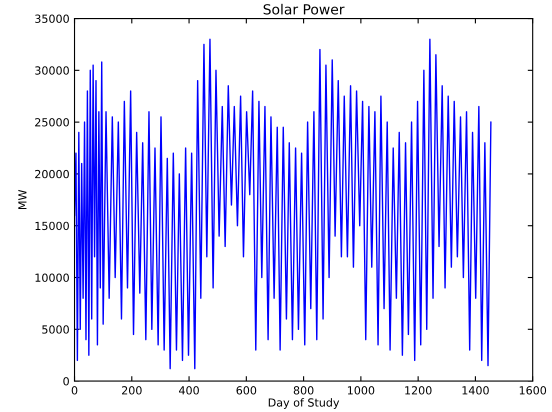 Image resolution: width=552 pixels, height=412 pixels. What do you see at coordinates (22, 200) in the screenshot?
I see `y-axis-title: MW` at bounding box center [22, 200].